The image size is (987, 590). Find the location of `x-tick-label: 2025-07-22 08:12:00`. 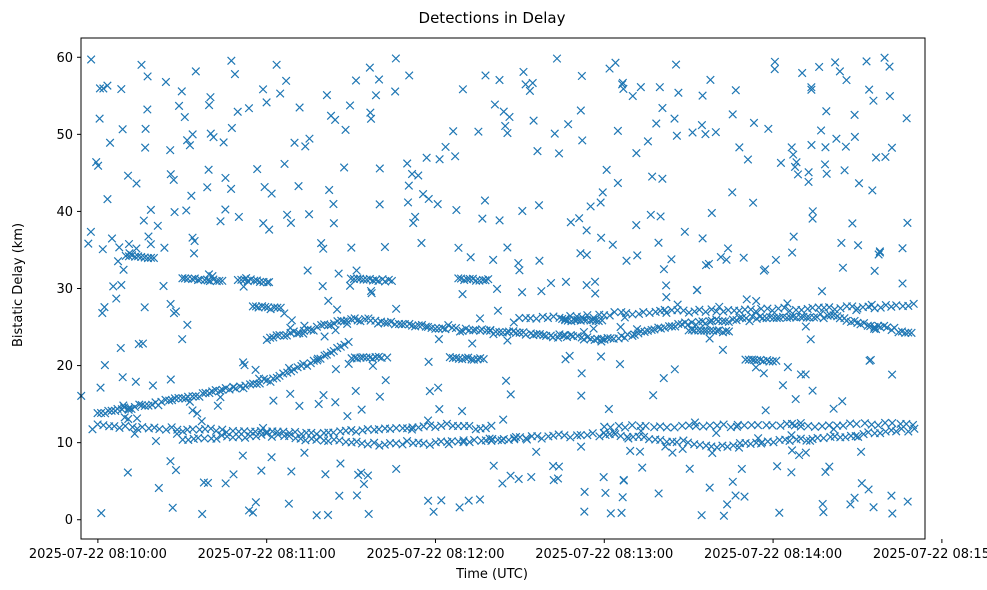

x-tick-label: 2025-07-22 08:12:00 is located at coordinates (435, 554).